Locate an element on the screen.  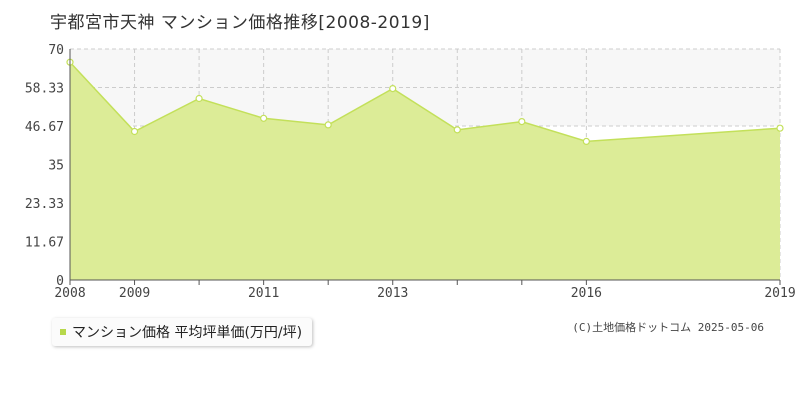
legend-label: マンション価格 平均坪単価(万円/坪) is located at coordinates (187, 333).